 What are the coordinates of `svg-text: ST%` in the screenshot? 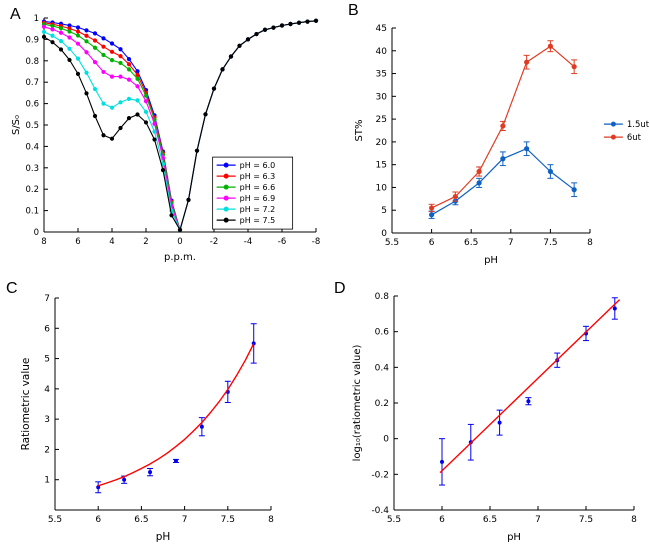 It's located at (359, 131).